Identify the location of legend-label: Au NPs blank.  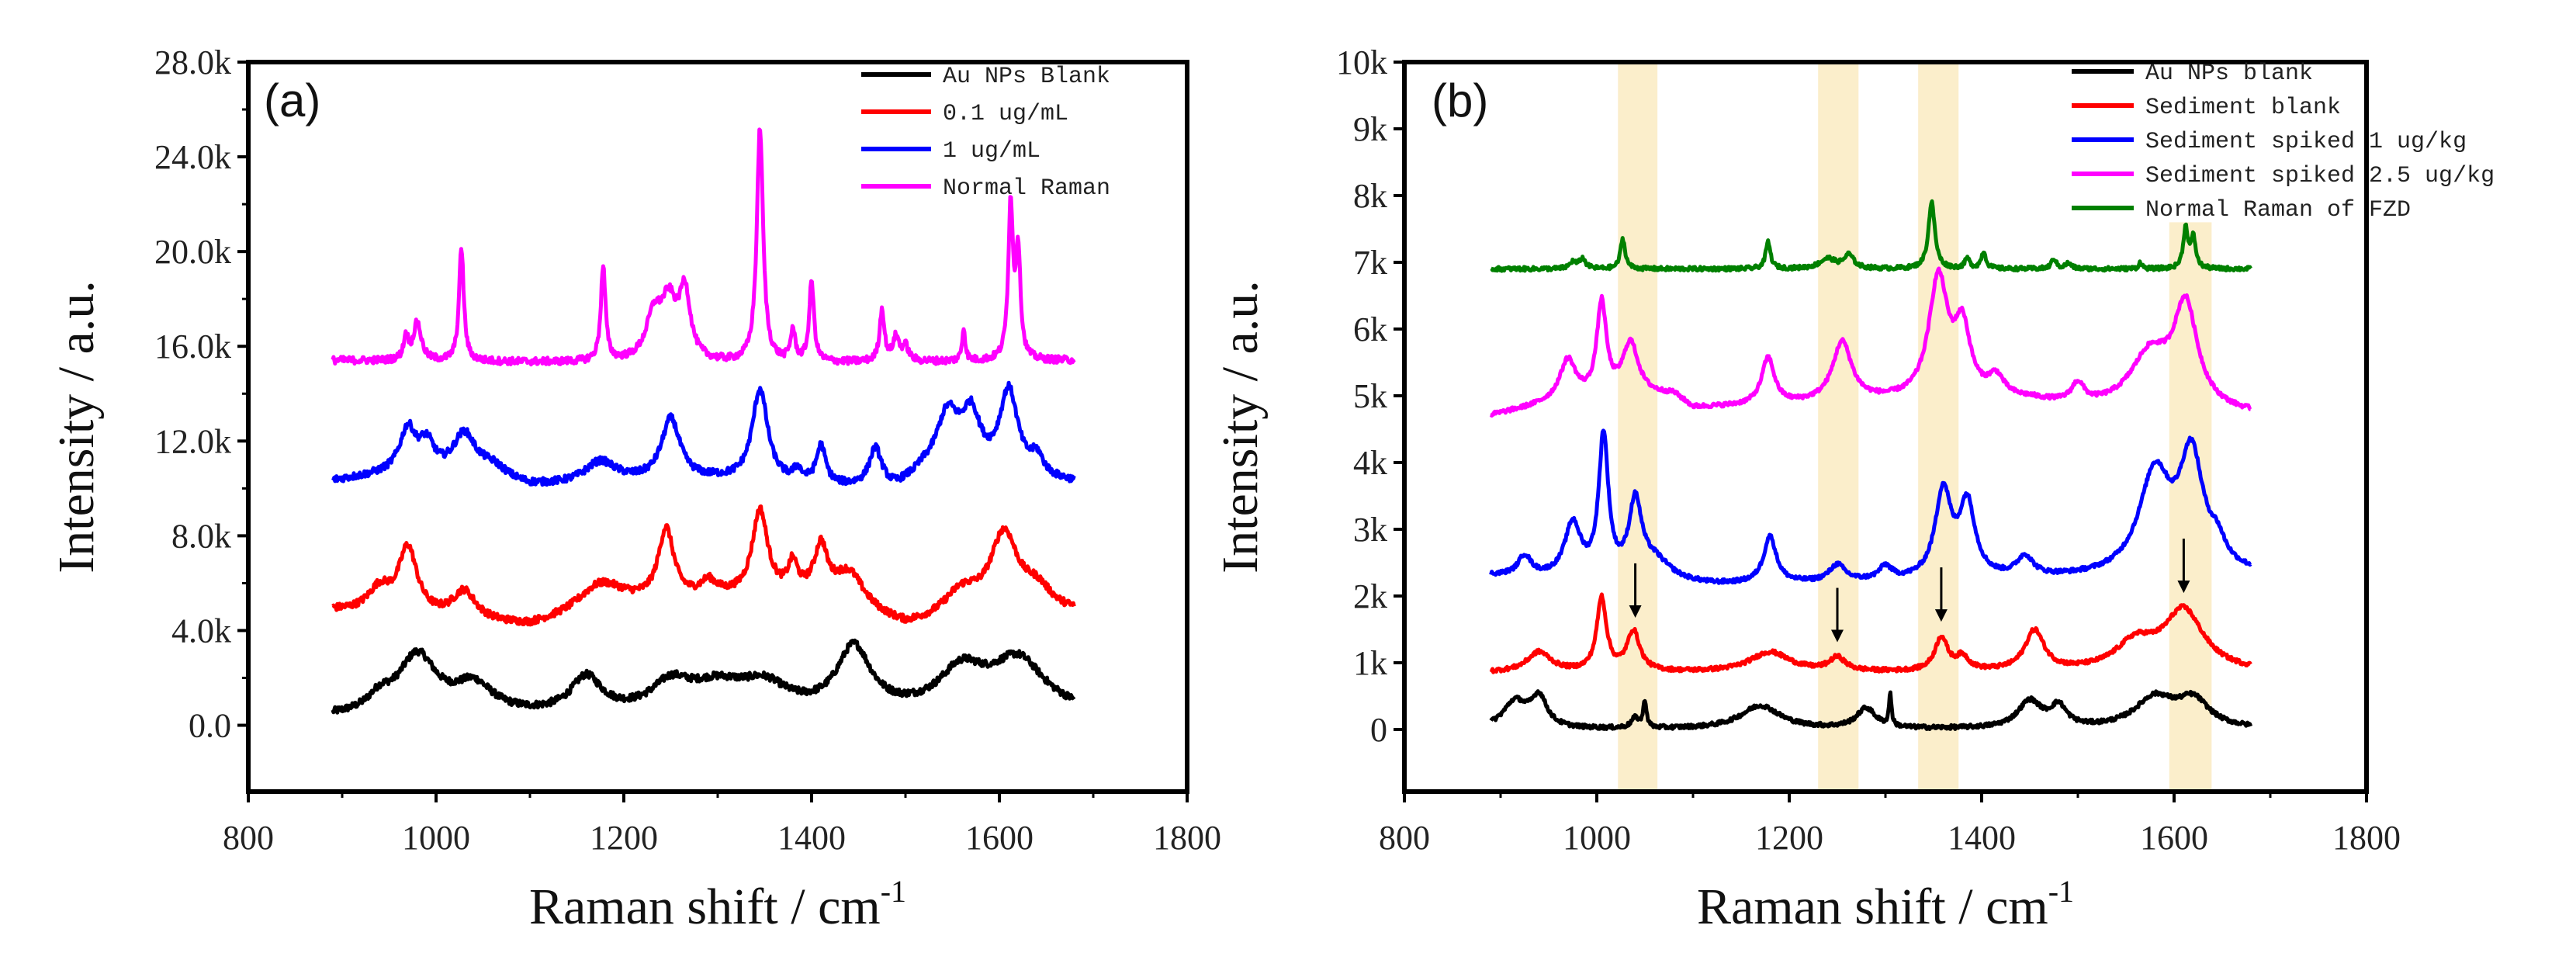
(2229, 74).